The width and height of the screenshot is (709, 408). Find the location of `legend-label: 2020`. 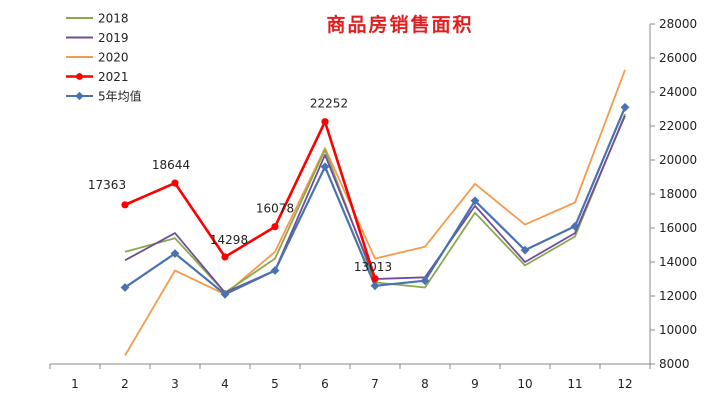

legend-label: 2020 is located at coordinates (113, 58).